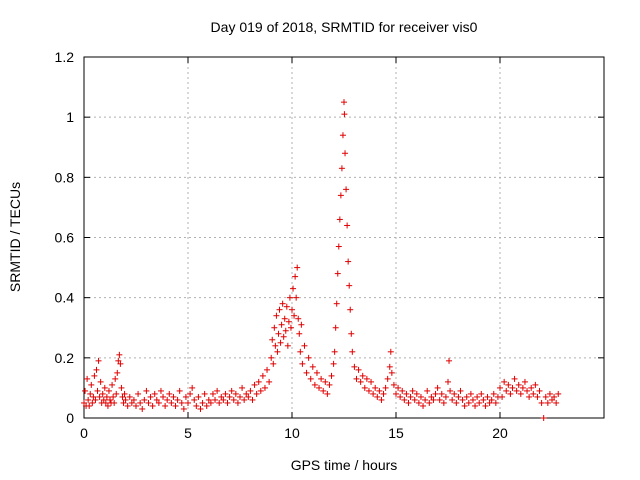 The height and width of the screenshot is (480, 640). I want to click on y-tick-label: 0, so click(70, 418).